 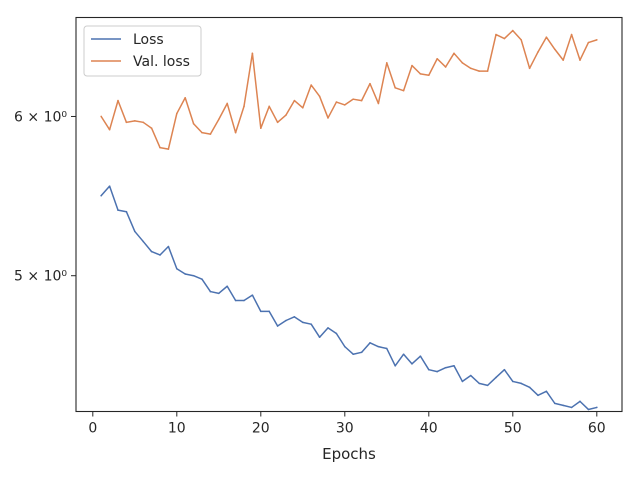 What do you see at coordinates (148, 40) in the screenshot?
I see `legend-label: Loss` at bounding box center [148, 40].